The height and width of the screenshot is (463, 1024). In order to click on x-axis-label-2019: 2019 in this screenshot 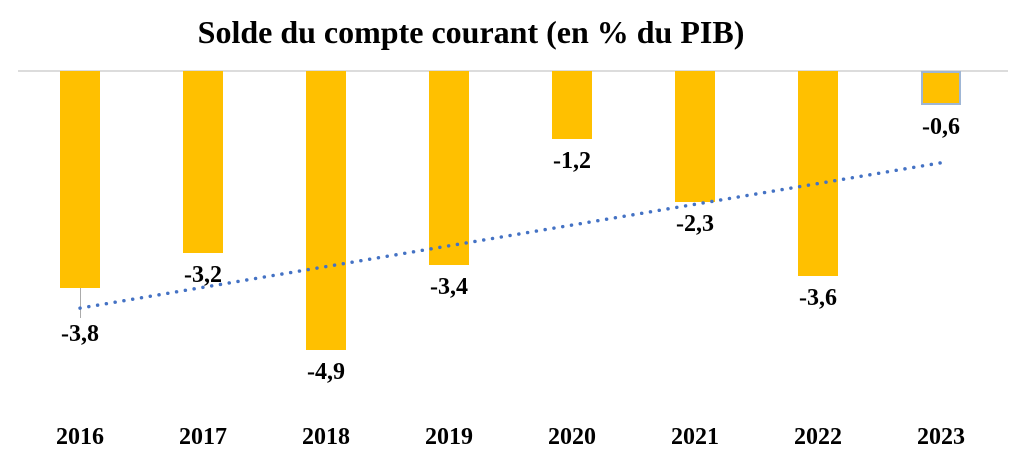, I will do `click(449, 437)`.